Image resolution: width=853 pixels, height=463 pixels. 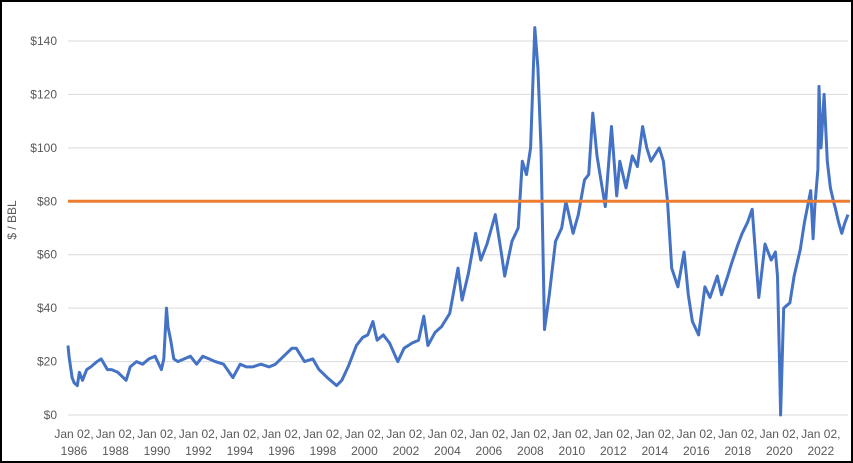 I want to click on x-tick-label: Jan 02, 2022, so click(x=820, y=442).